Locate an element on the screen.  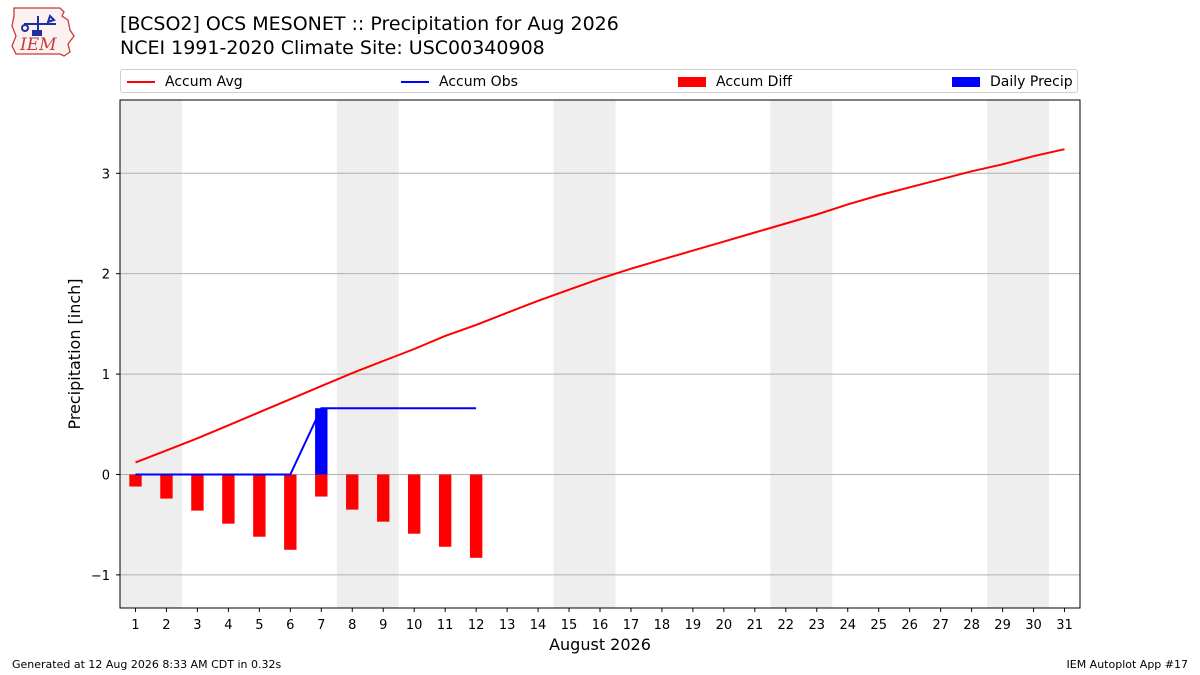
x-tick-label: 27 is located at coordinates (940, 625).